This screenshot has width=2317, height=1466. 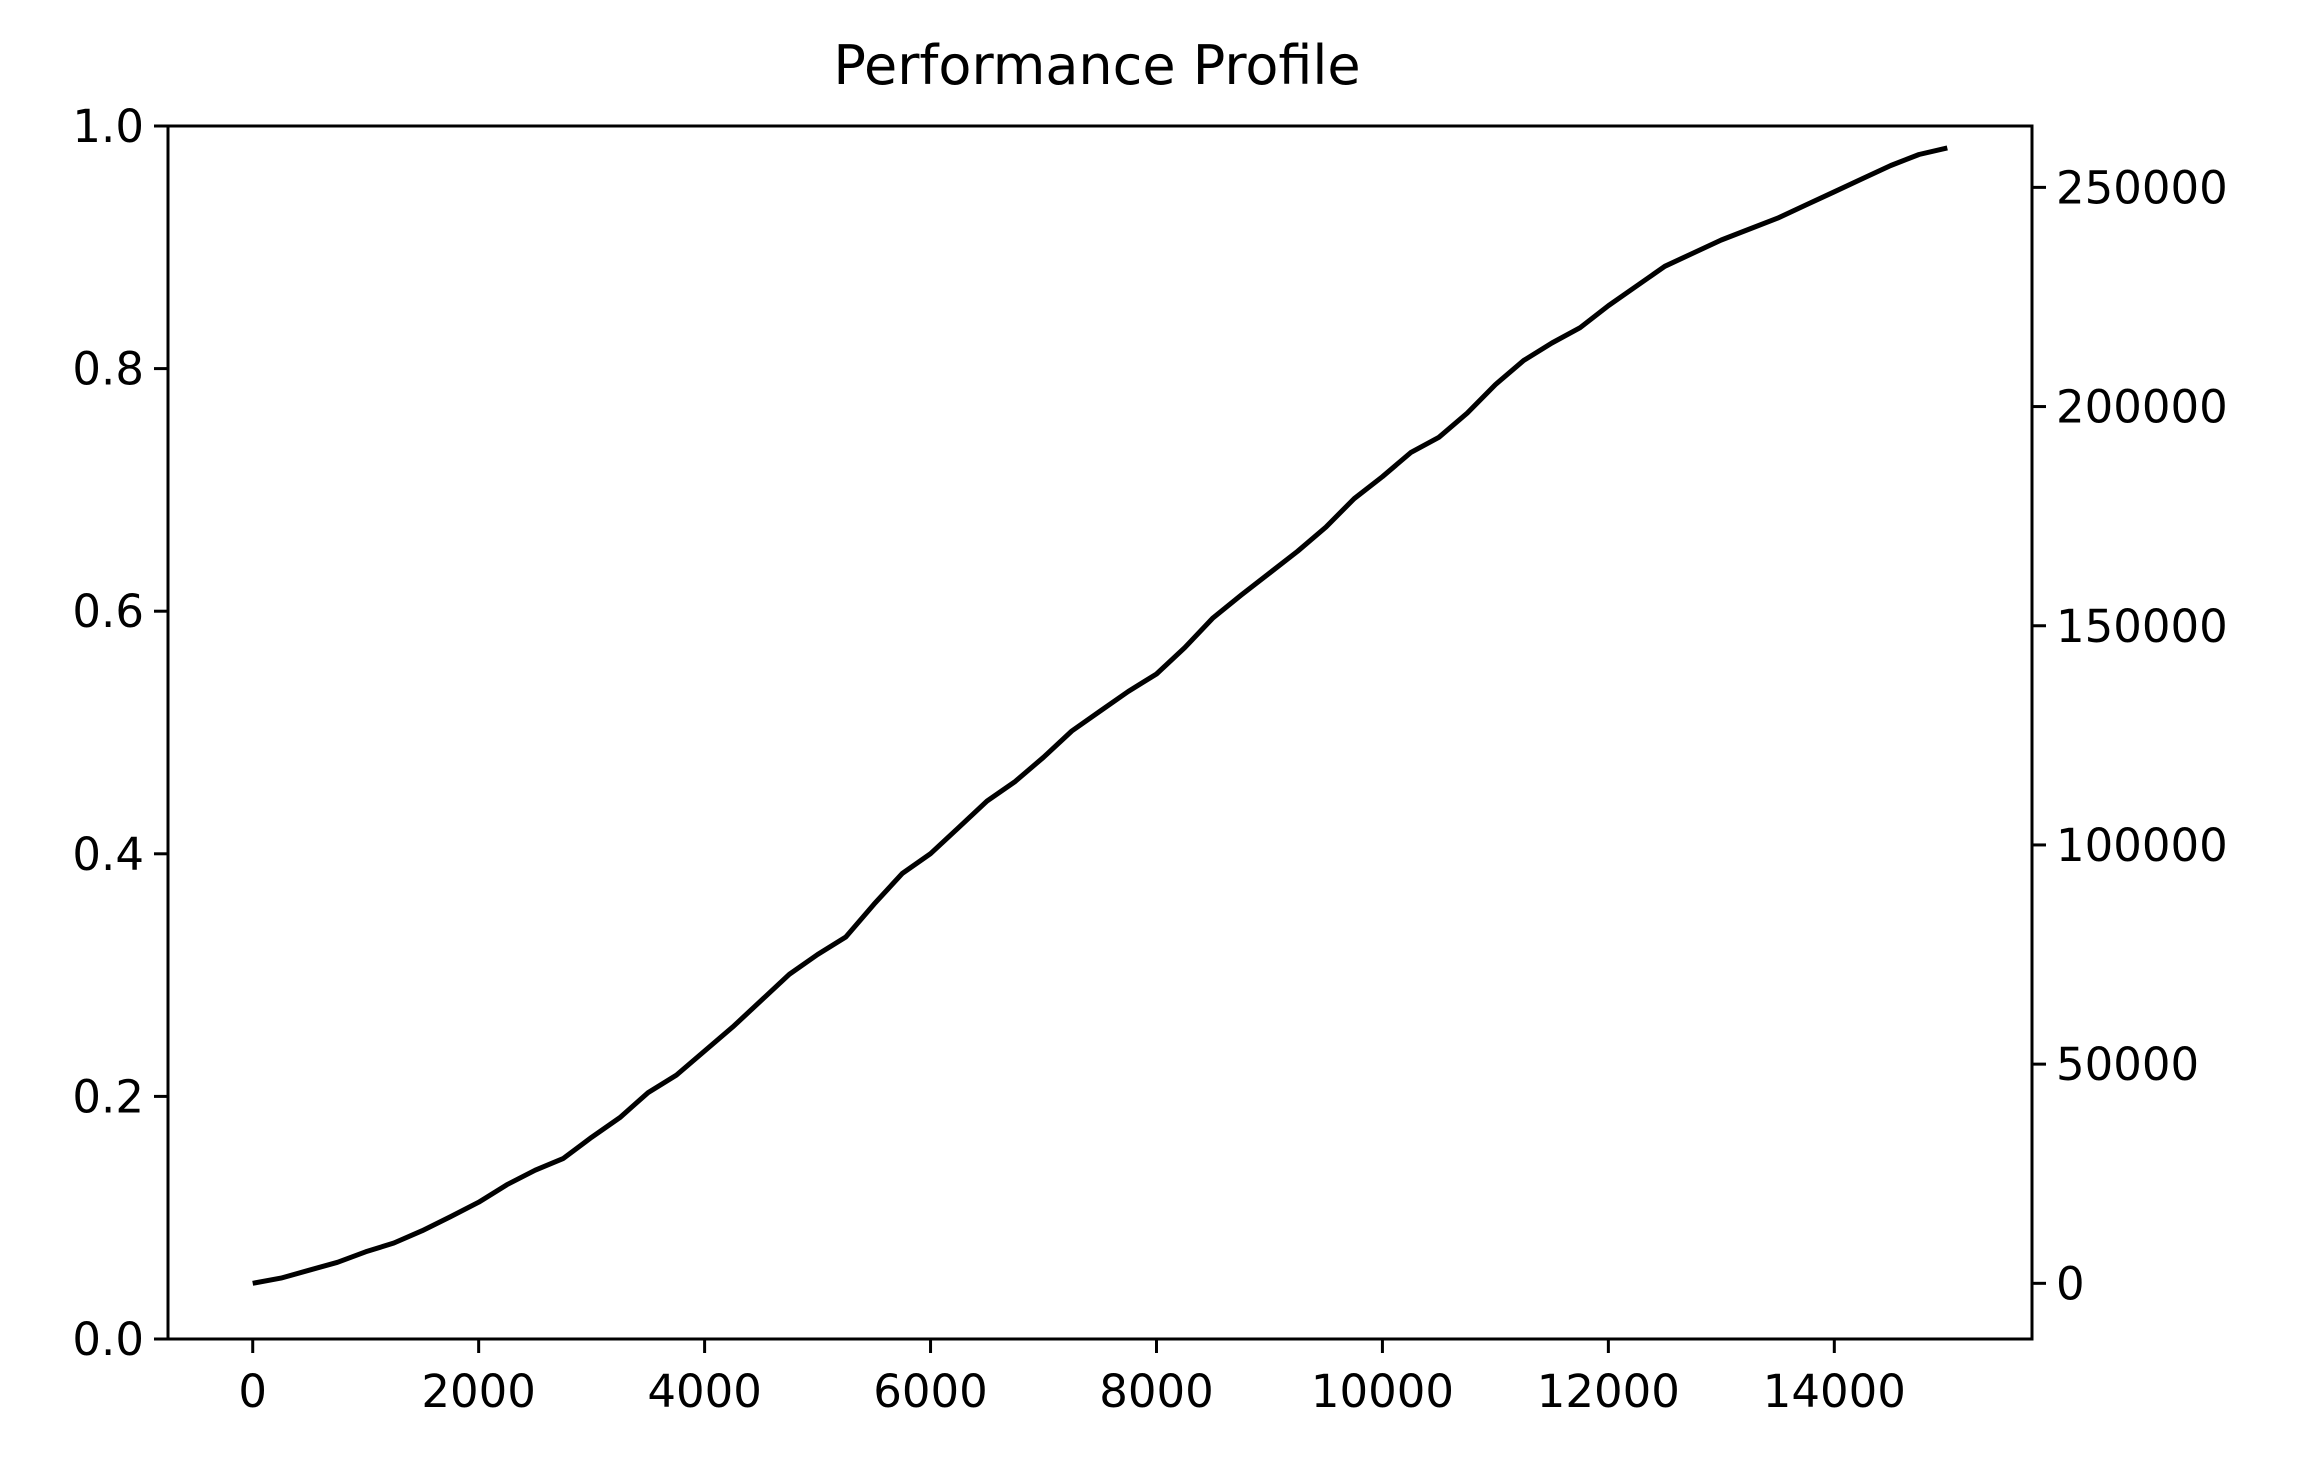 What do you see at coordinates (2142, 407) in the screenshot?
I see `y-right-tick-label: 200000` at bounding box center [2142, 407].